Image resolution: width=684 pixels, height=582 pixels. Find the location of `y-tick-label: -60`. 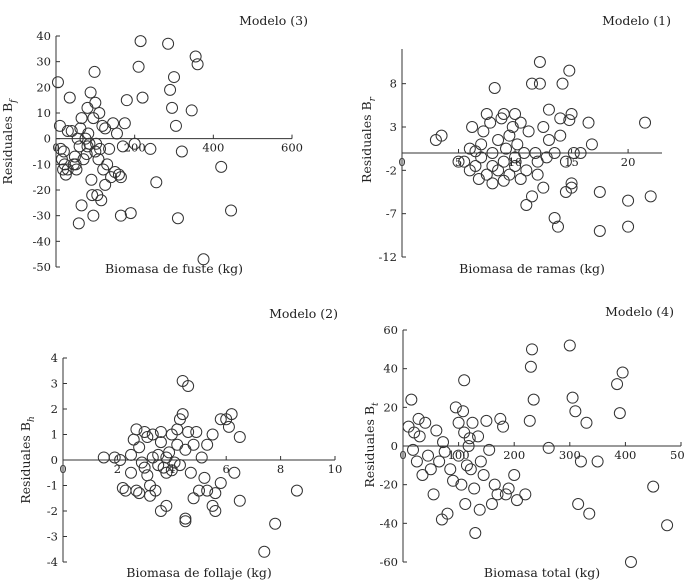

y-tick-label: -60 is located at coordinates (388, 562).